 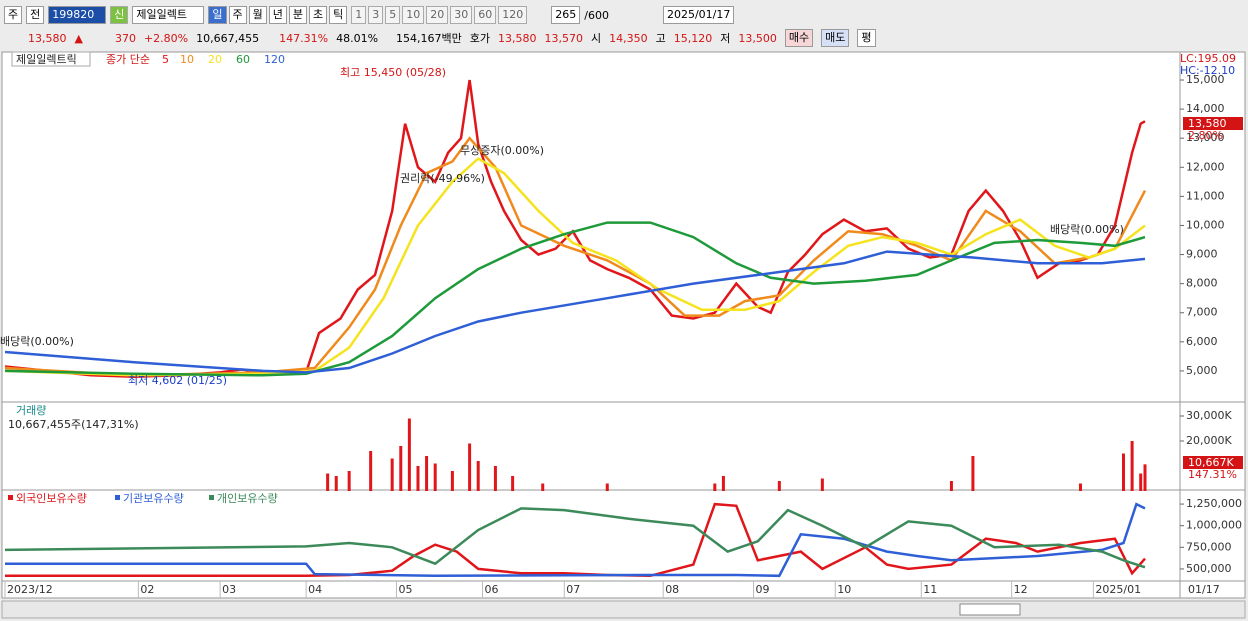 I want to click on y-tick-label: 9,000, so click(x=1202, y=254).